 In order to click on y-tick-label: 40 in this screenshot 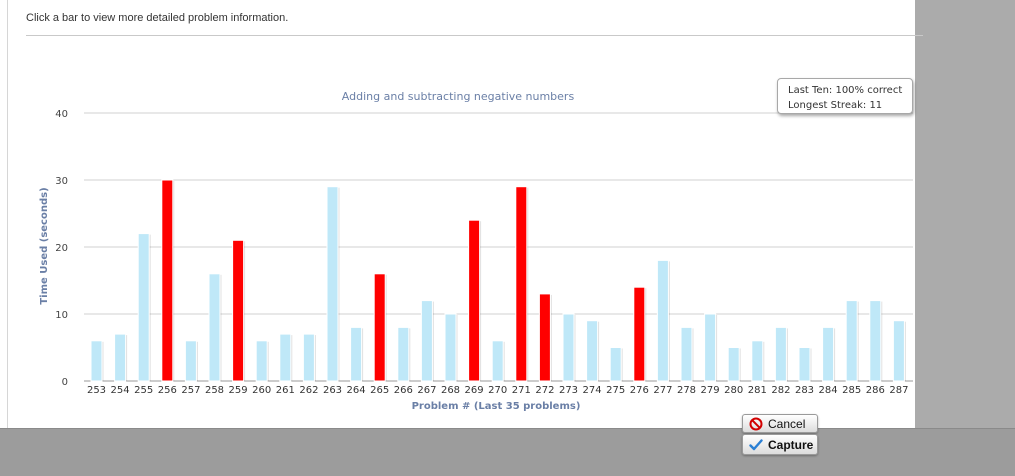, I will do `click(61, 114)`.